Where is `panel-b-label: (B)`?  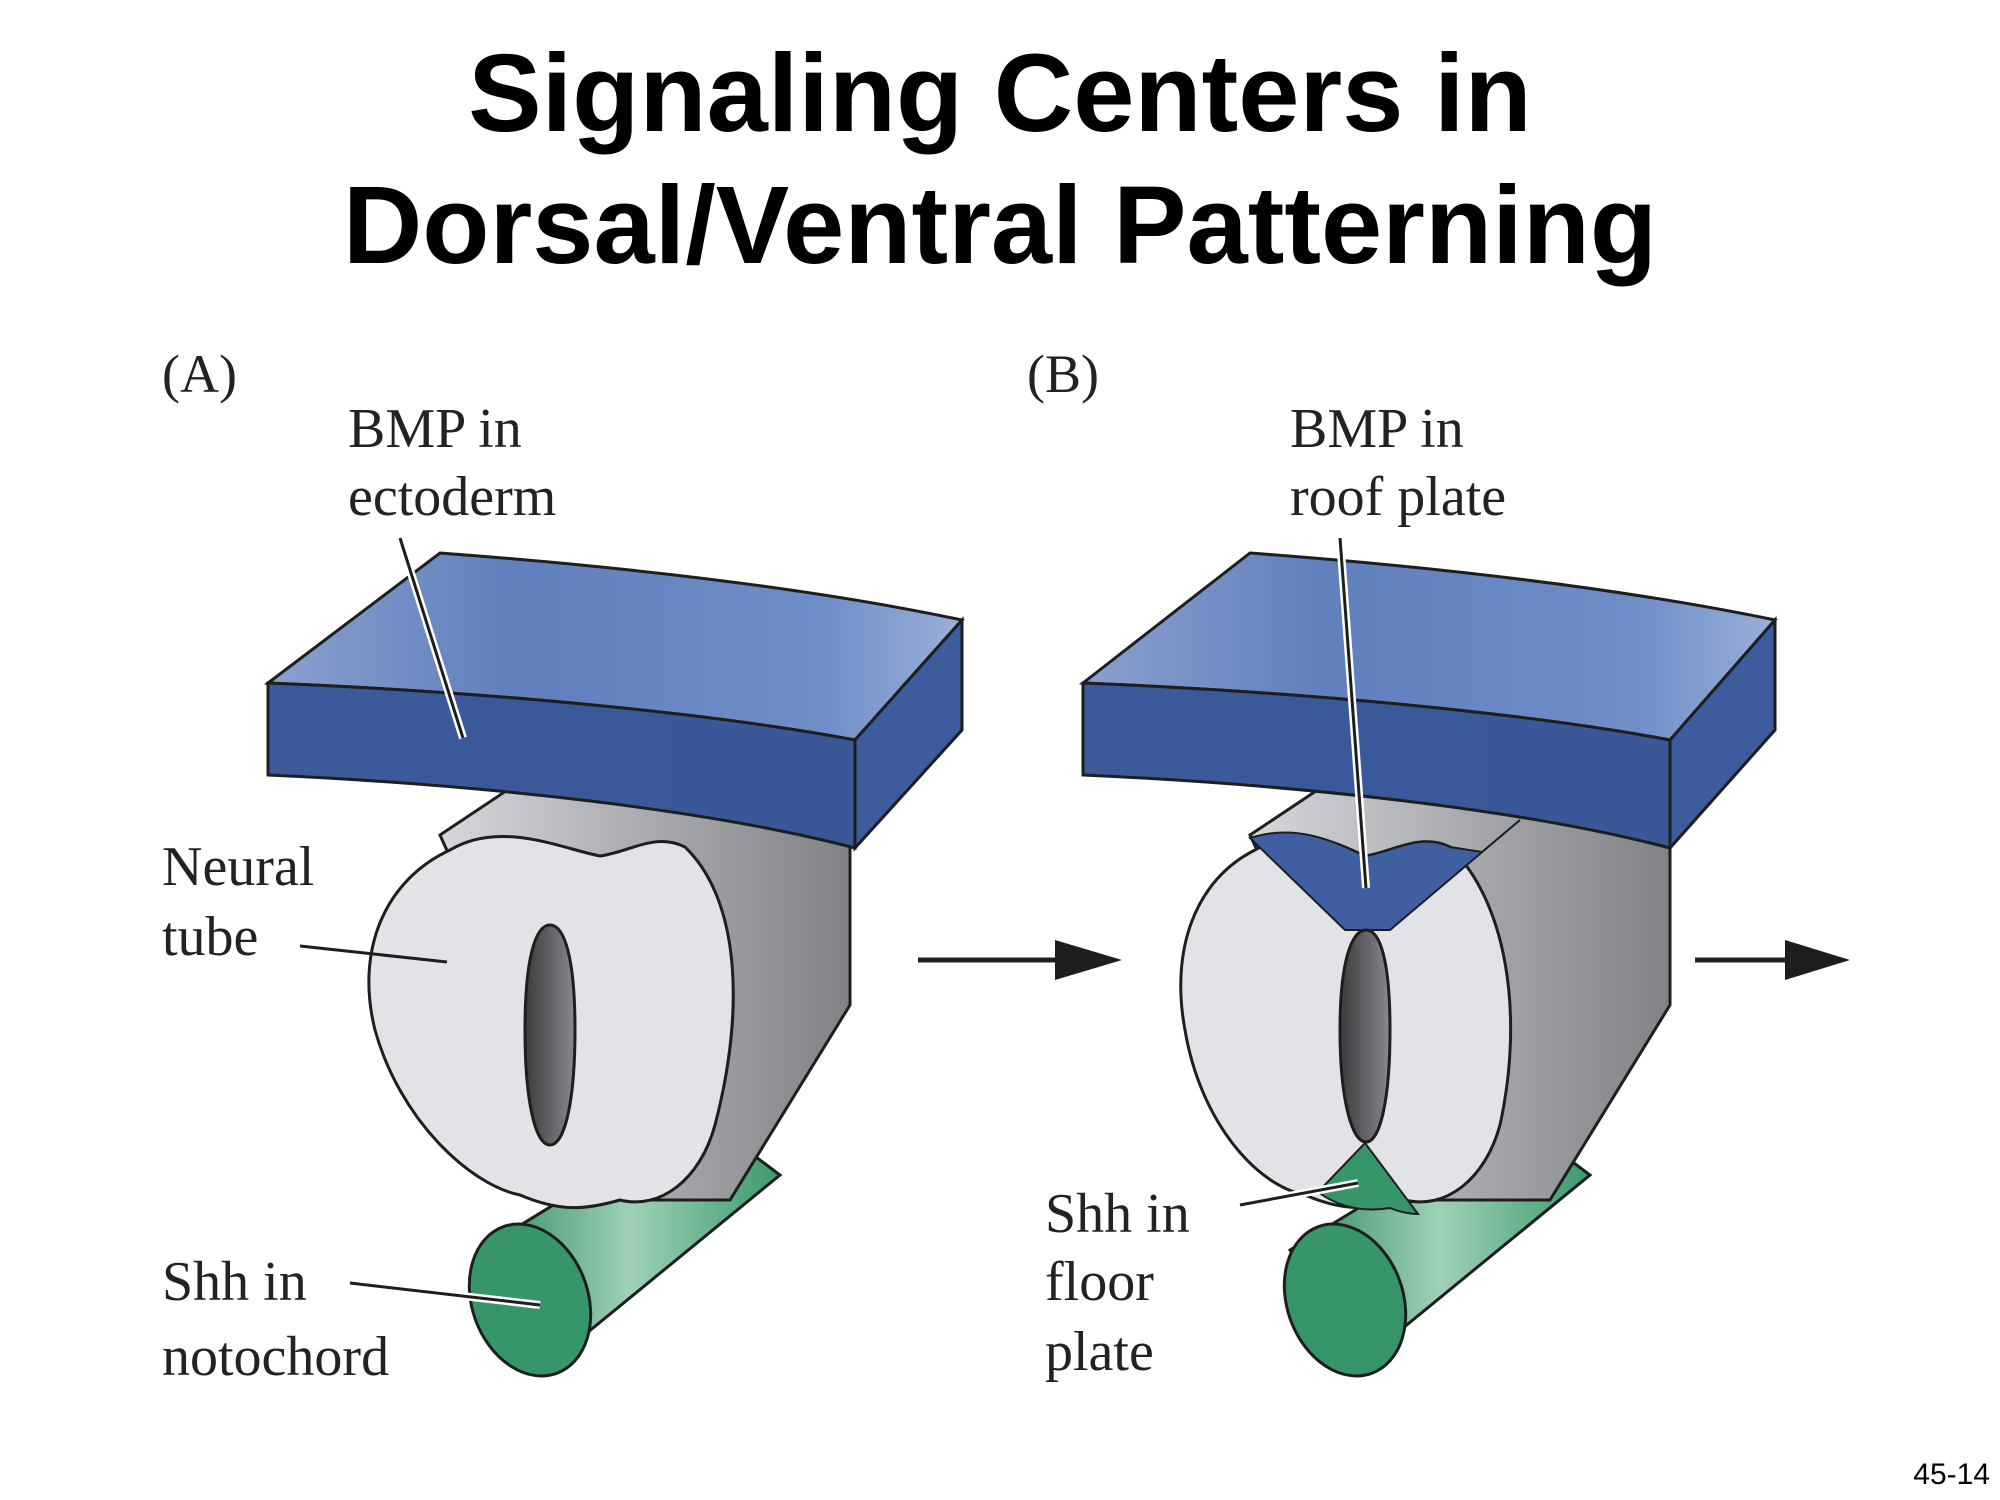
panel-b-label: (B) is located at coordinates (1063, 374).